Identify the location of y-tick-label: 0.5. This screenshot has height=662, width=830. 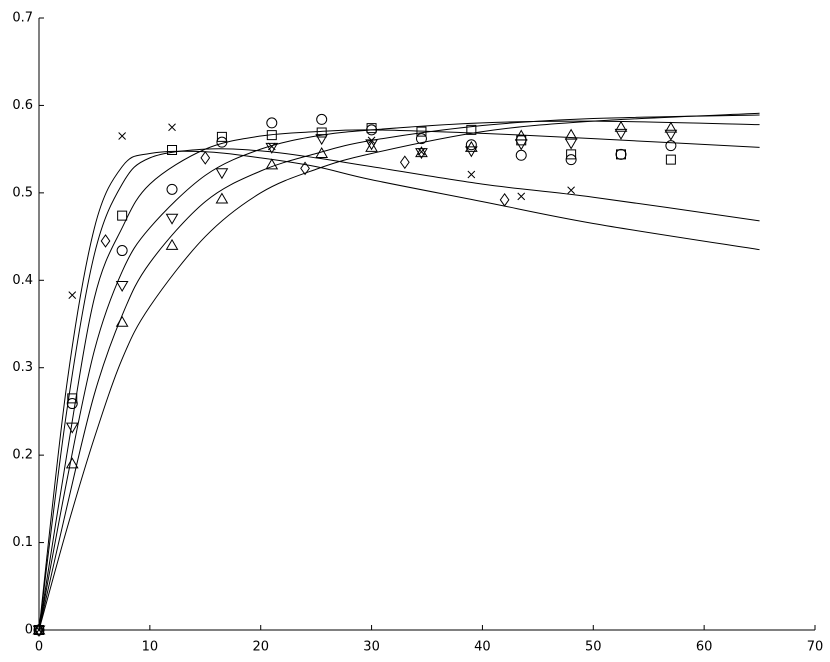
(22, 192).